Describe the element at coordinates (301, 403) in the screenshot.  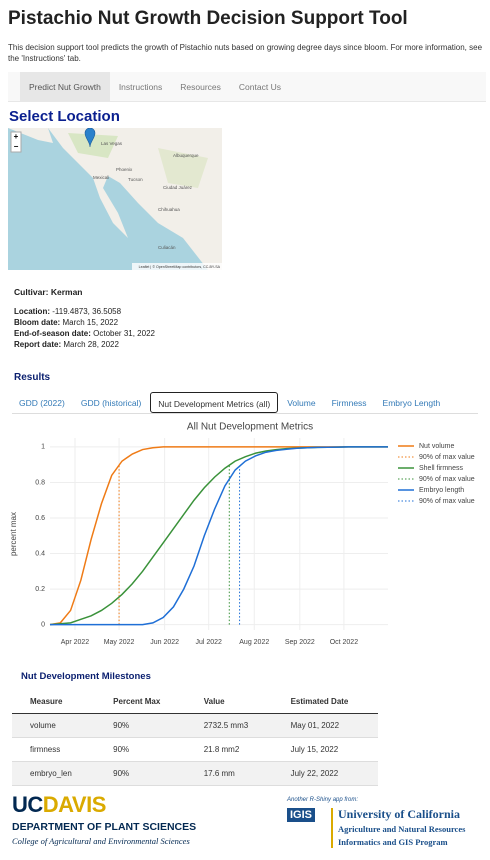
I see `result-tab: Volume` at that location.